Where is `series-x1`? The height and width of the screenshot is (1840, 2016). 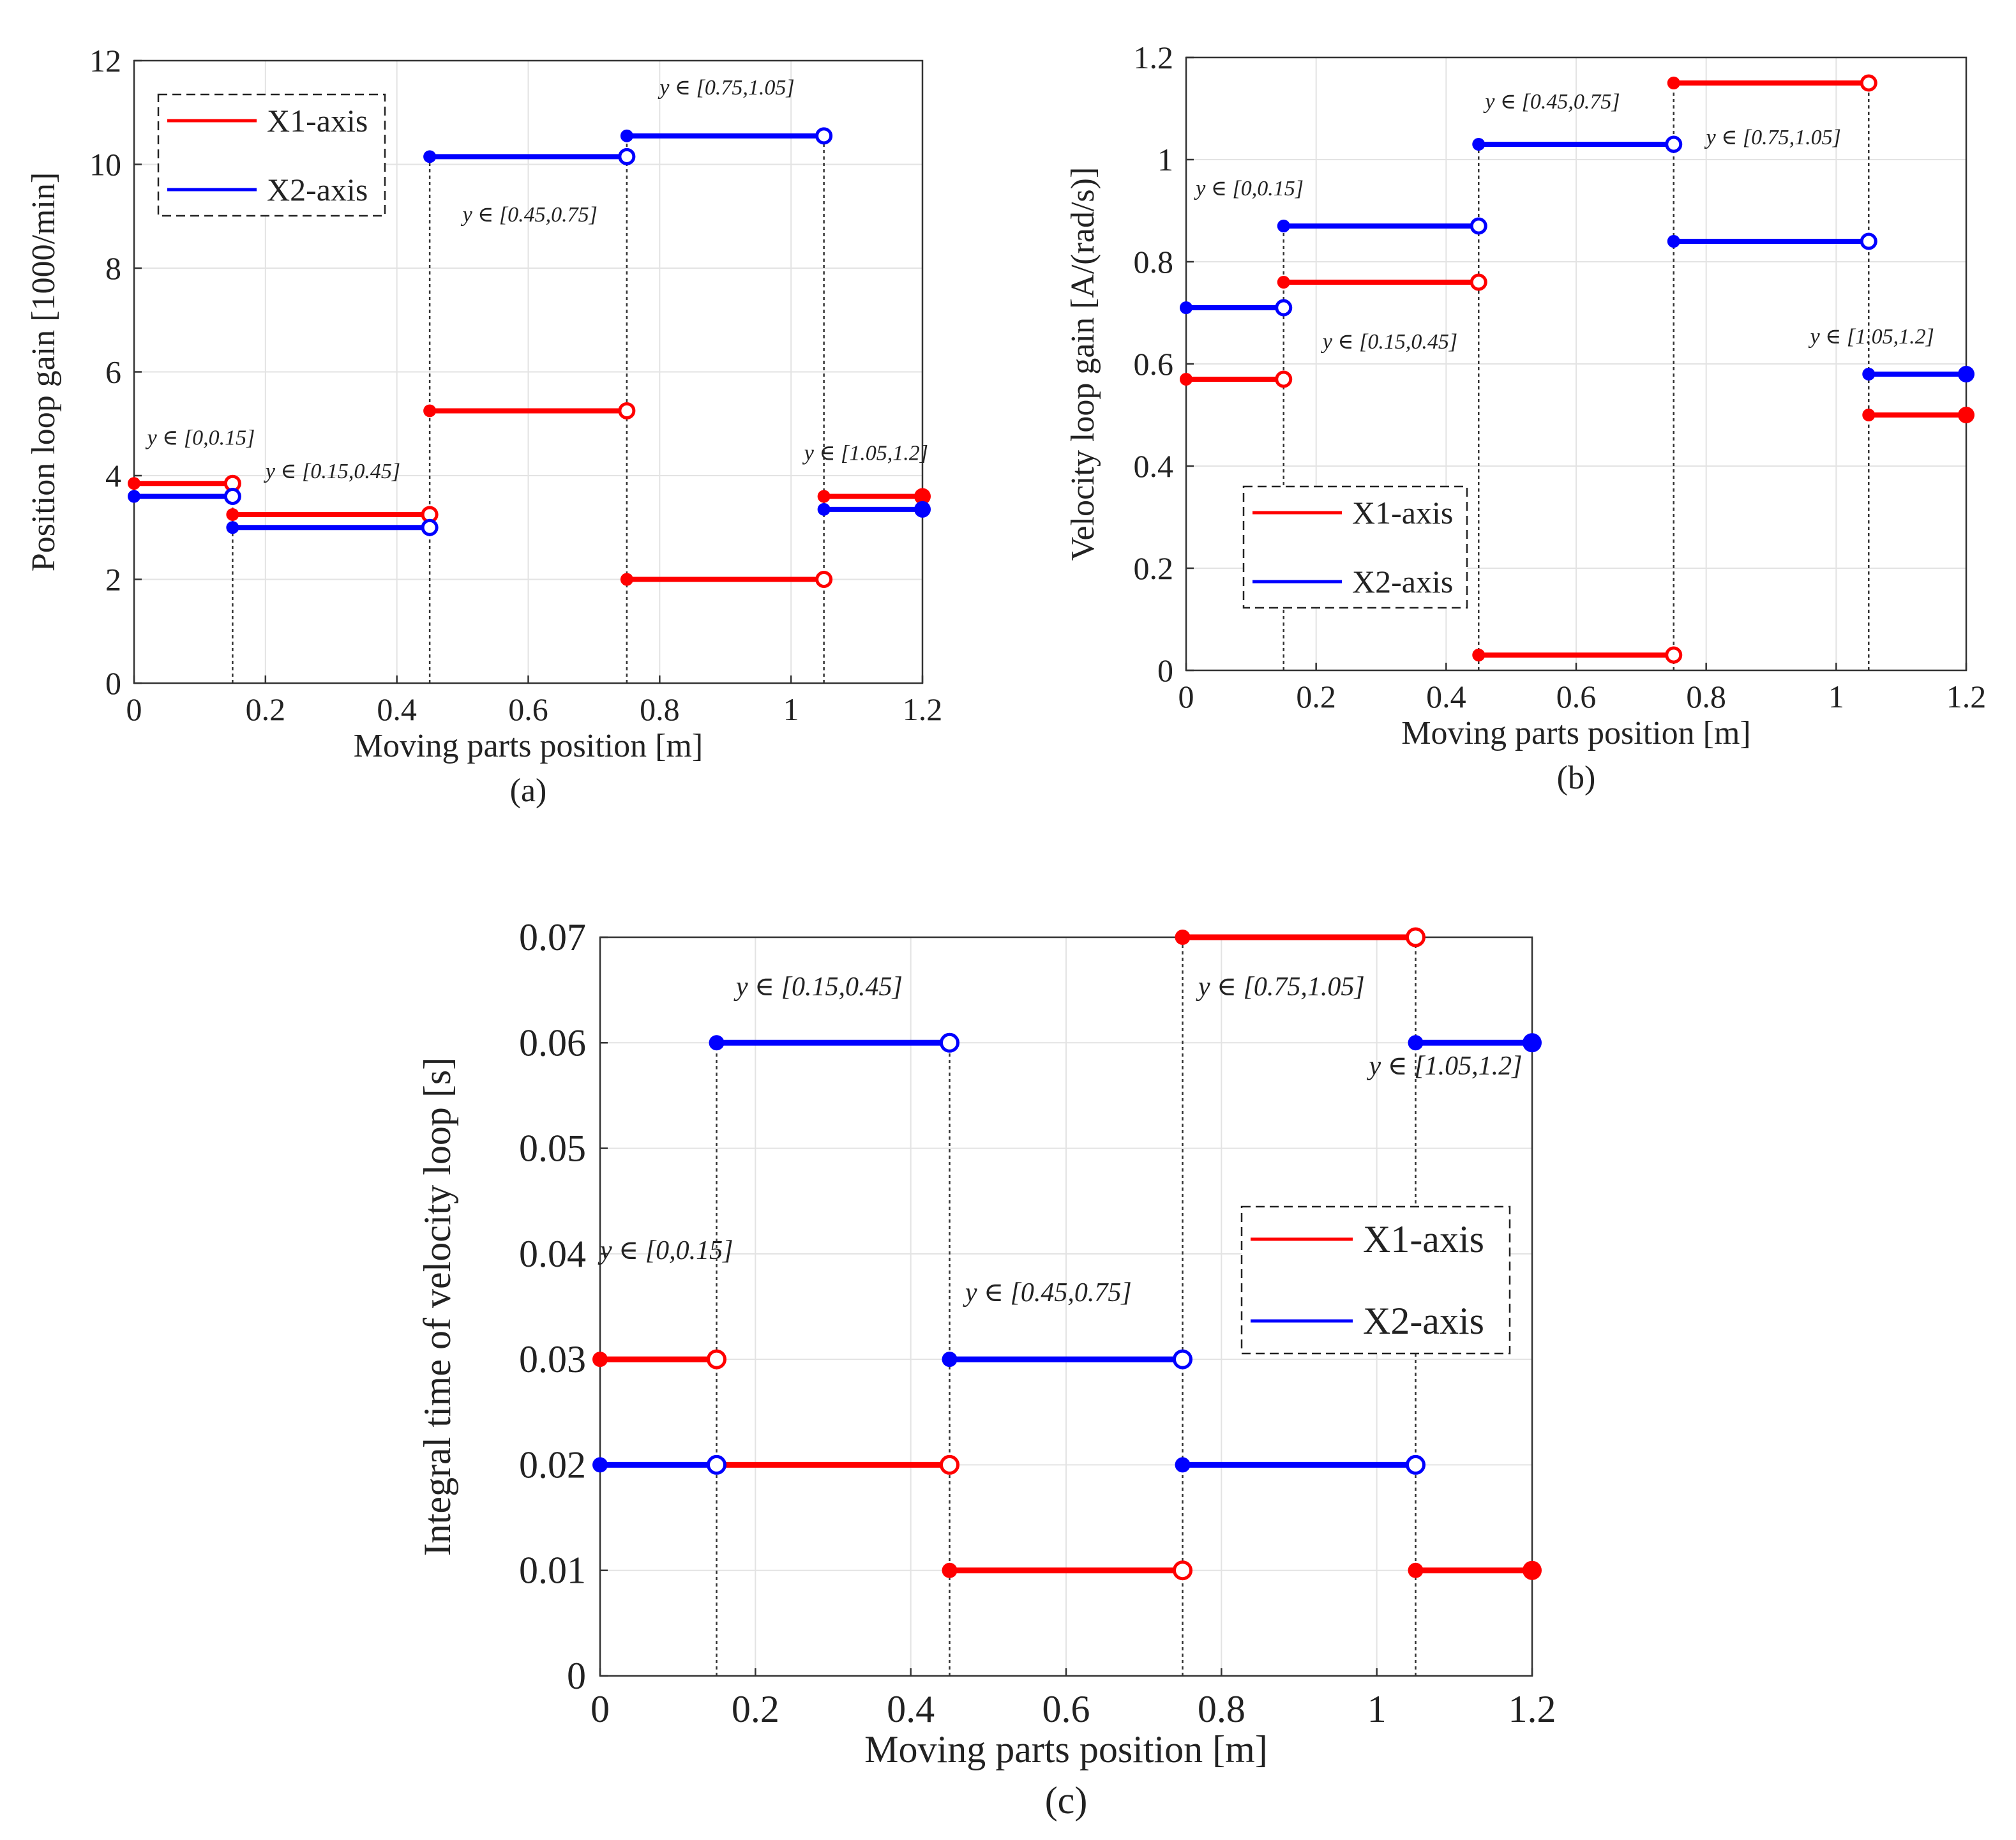 series-x1 is located at coordinates (1577, 369).